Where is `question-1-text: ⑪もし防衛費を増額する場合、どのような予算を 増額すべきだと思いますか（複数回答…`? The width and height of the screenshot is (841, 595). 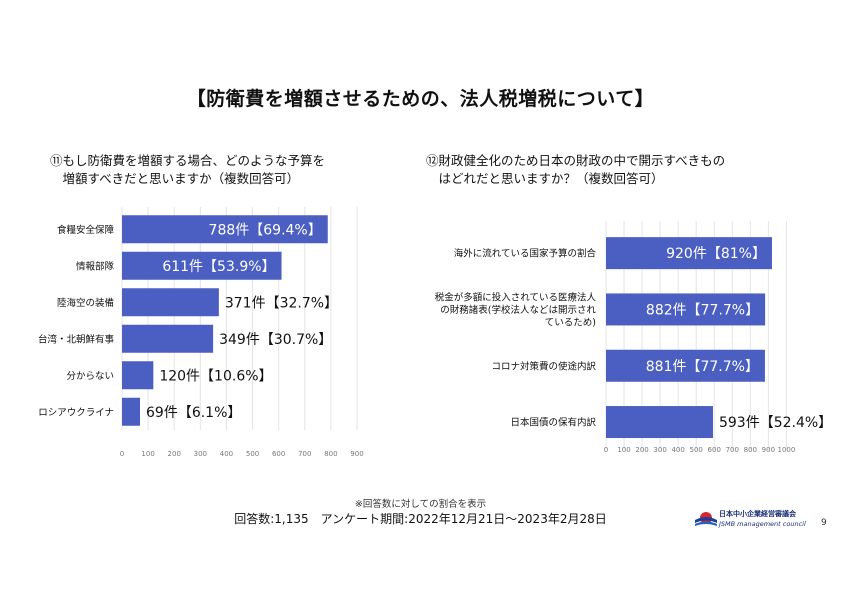 question-1-text: ⑪もし防衛費を増額する場合、どのような予算を 増額すべきだと思いますか（複数回答… is located at coordinates (188, 169).